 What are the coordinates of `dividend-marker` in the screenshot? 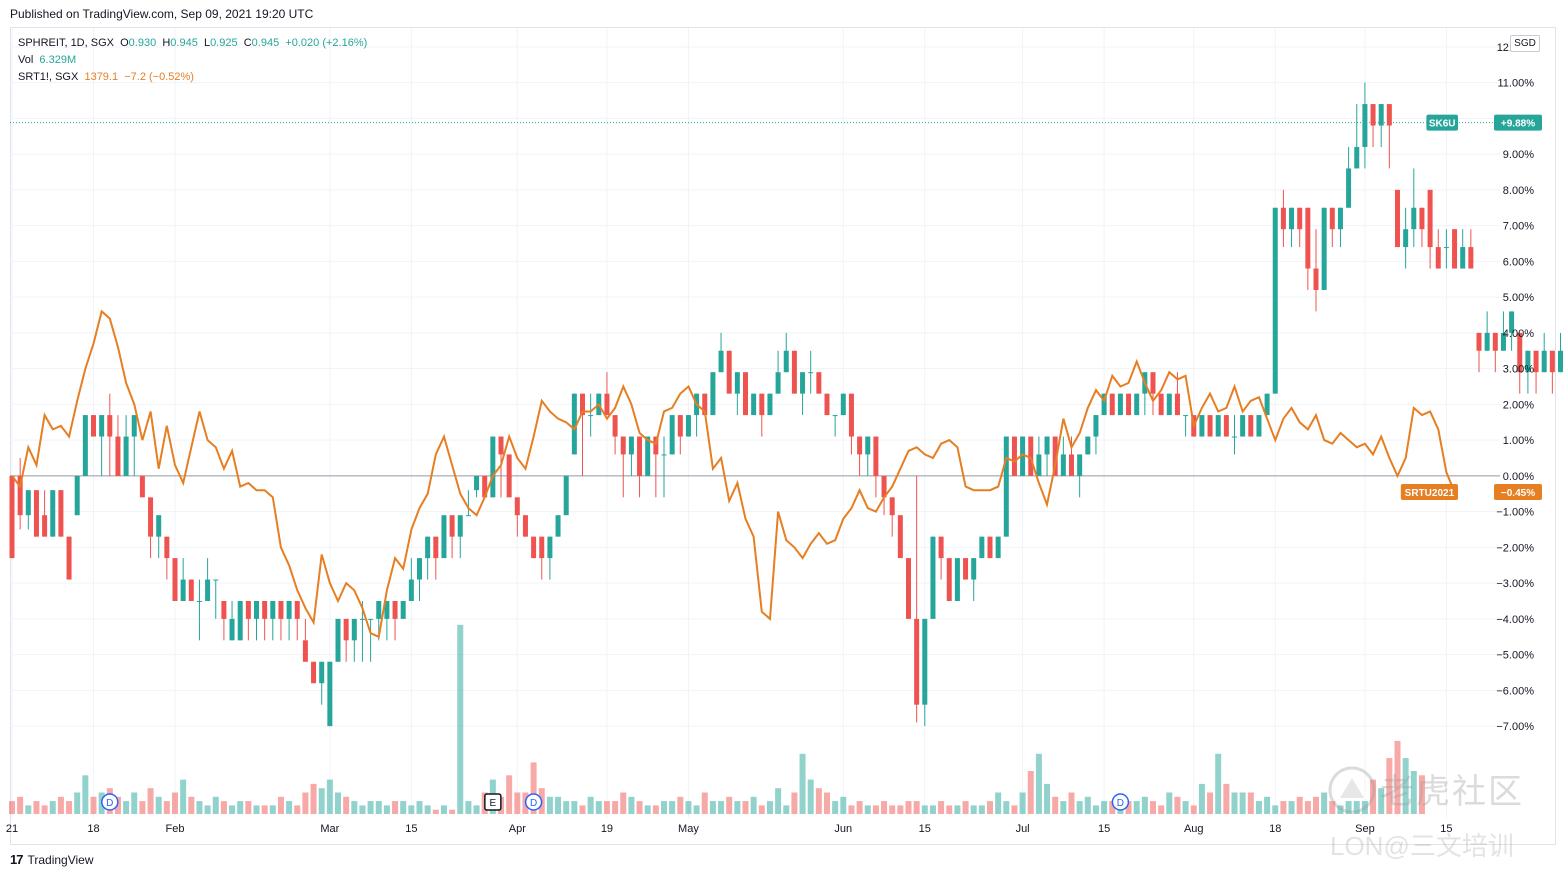 It's located at (1120, 802).